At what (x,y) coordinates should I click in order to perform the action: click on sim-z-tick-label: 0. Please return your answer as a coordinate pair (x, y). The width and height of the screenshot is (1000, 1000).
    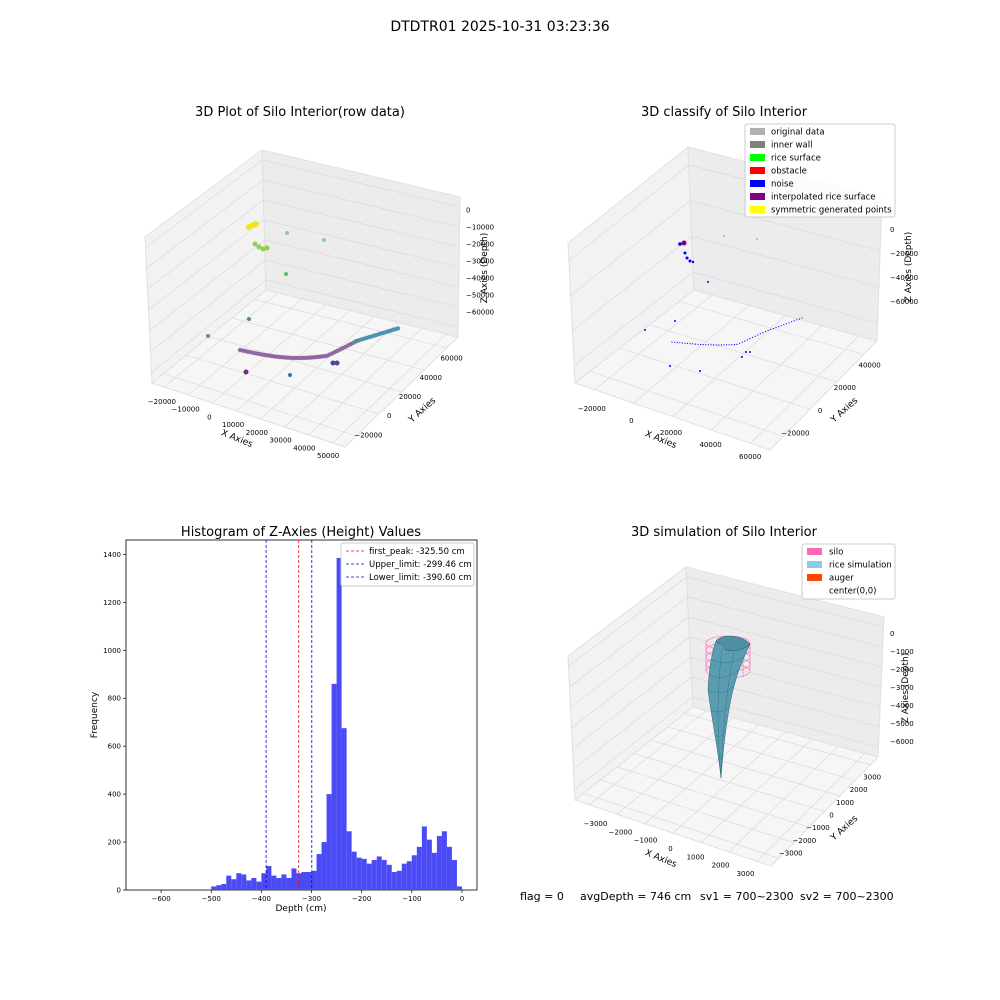
    Looking at the image, I should click on (892, 634).